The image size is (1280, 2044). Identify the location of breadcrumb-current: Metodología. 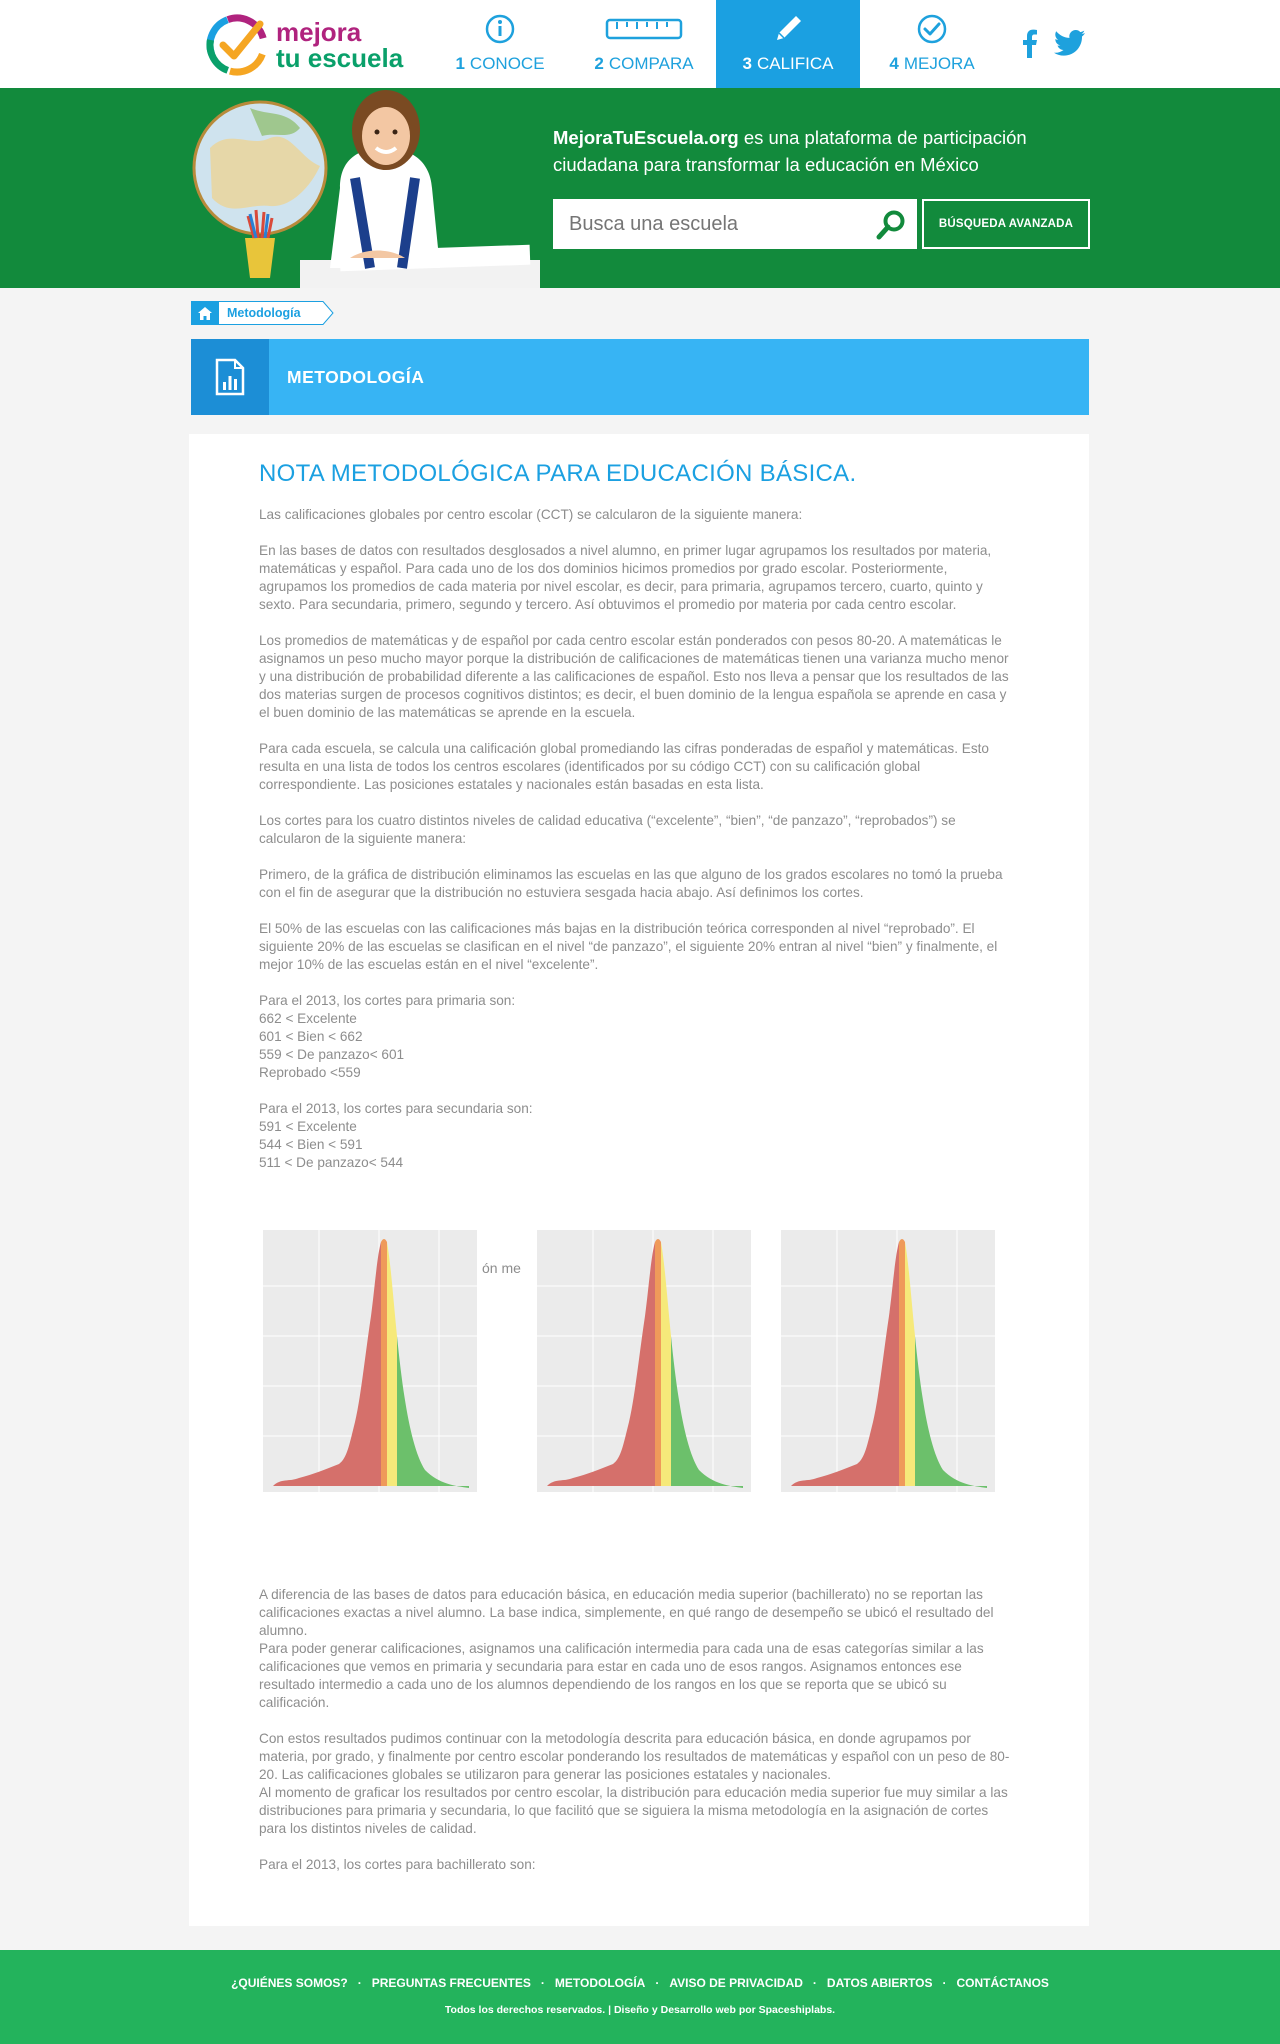
(276, 313).